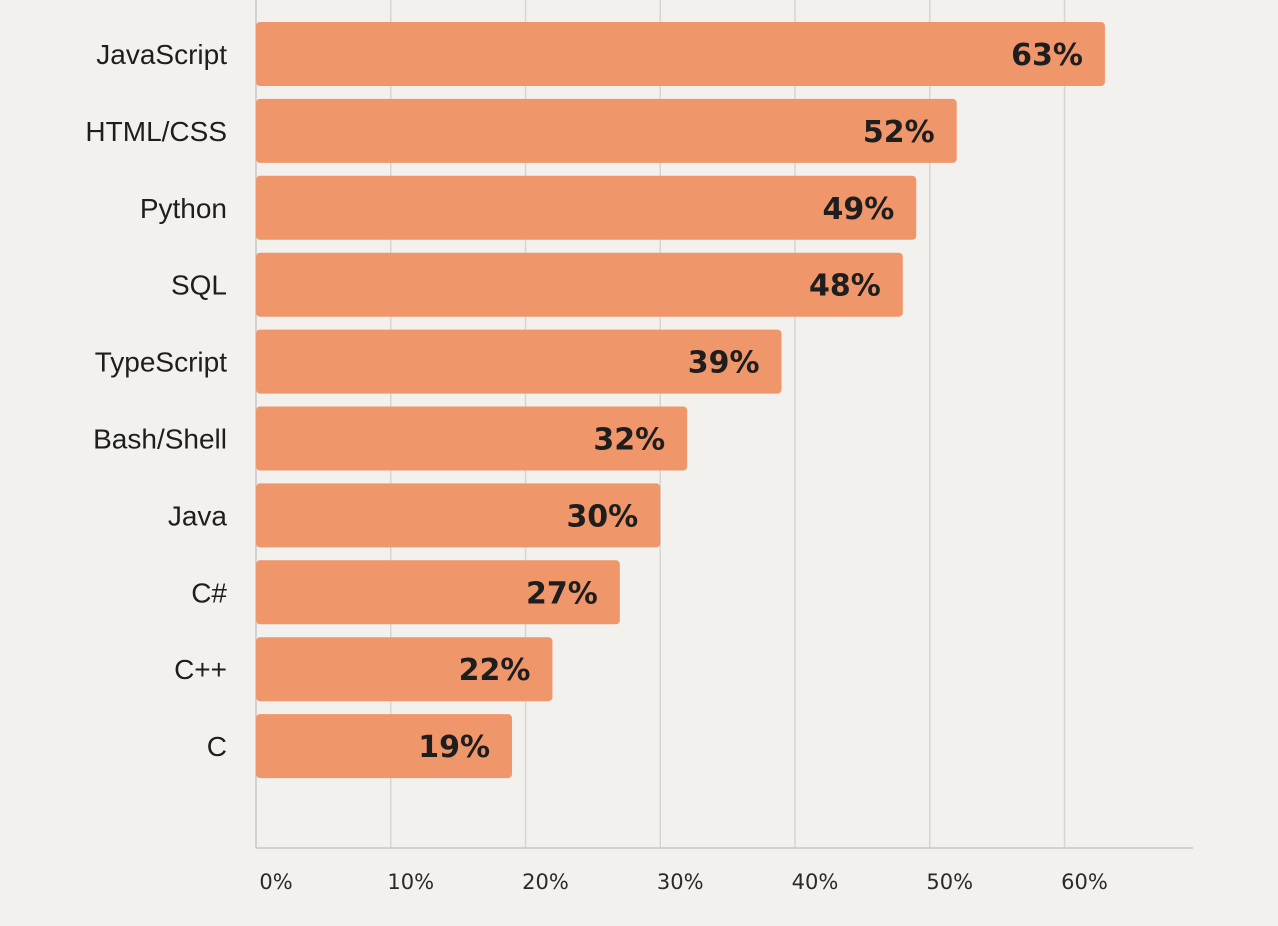 The height and width of the screenshot is (926, 1278). What do you see at coordinates (161, 54) in the screenshot?
I see `category-label: JavaScript` at bounding box center [161, 54].